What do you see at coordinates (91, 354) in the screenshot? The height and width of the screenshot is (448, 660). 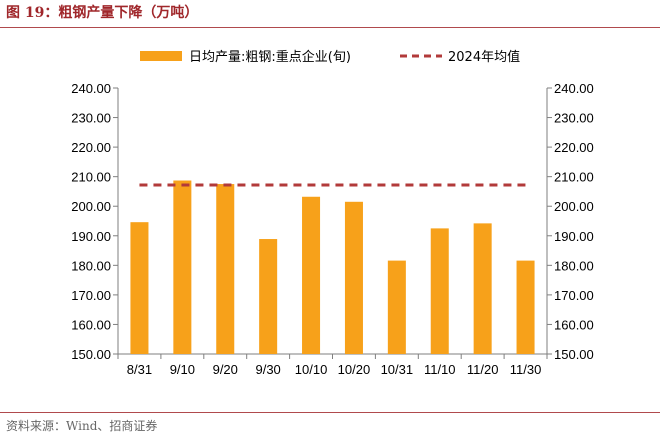 I see `y-tick-left-label: 150.00` at bounding box center [91, 354].